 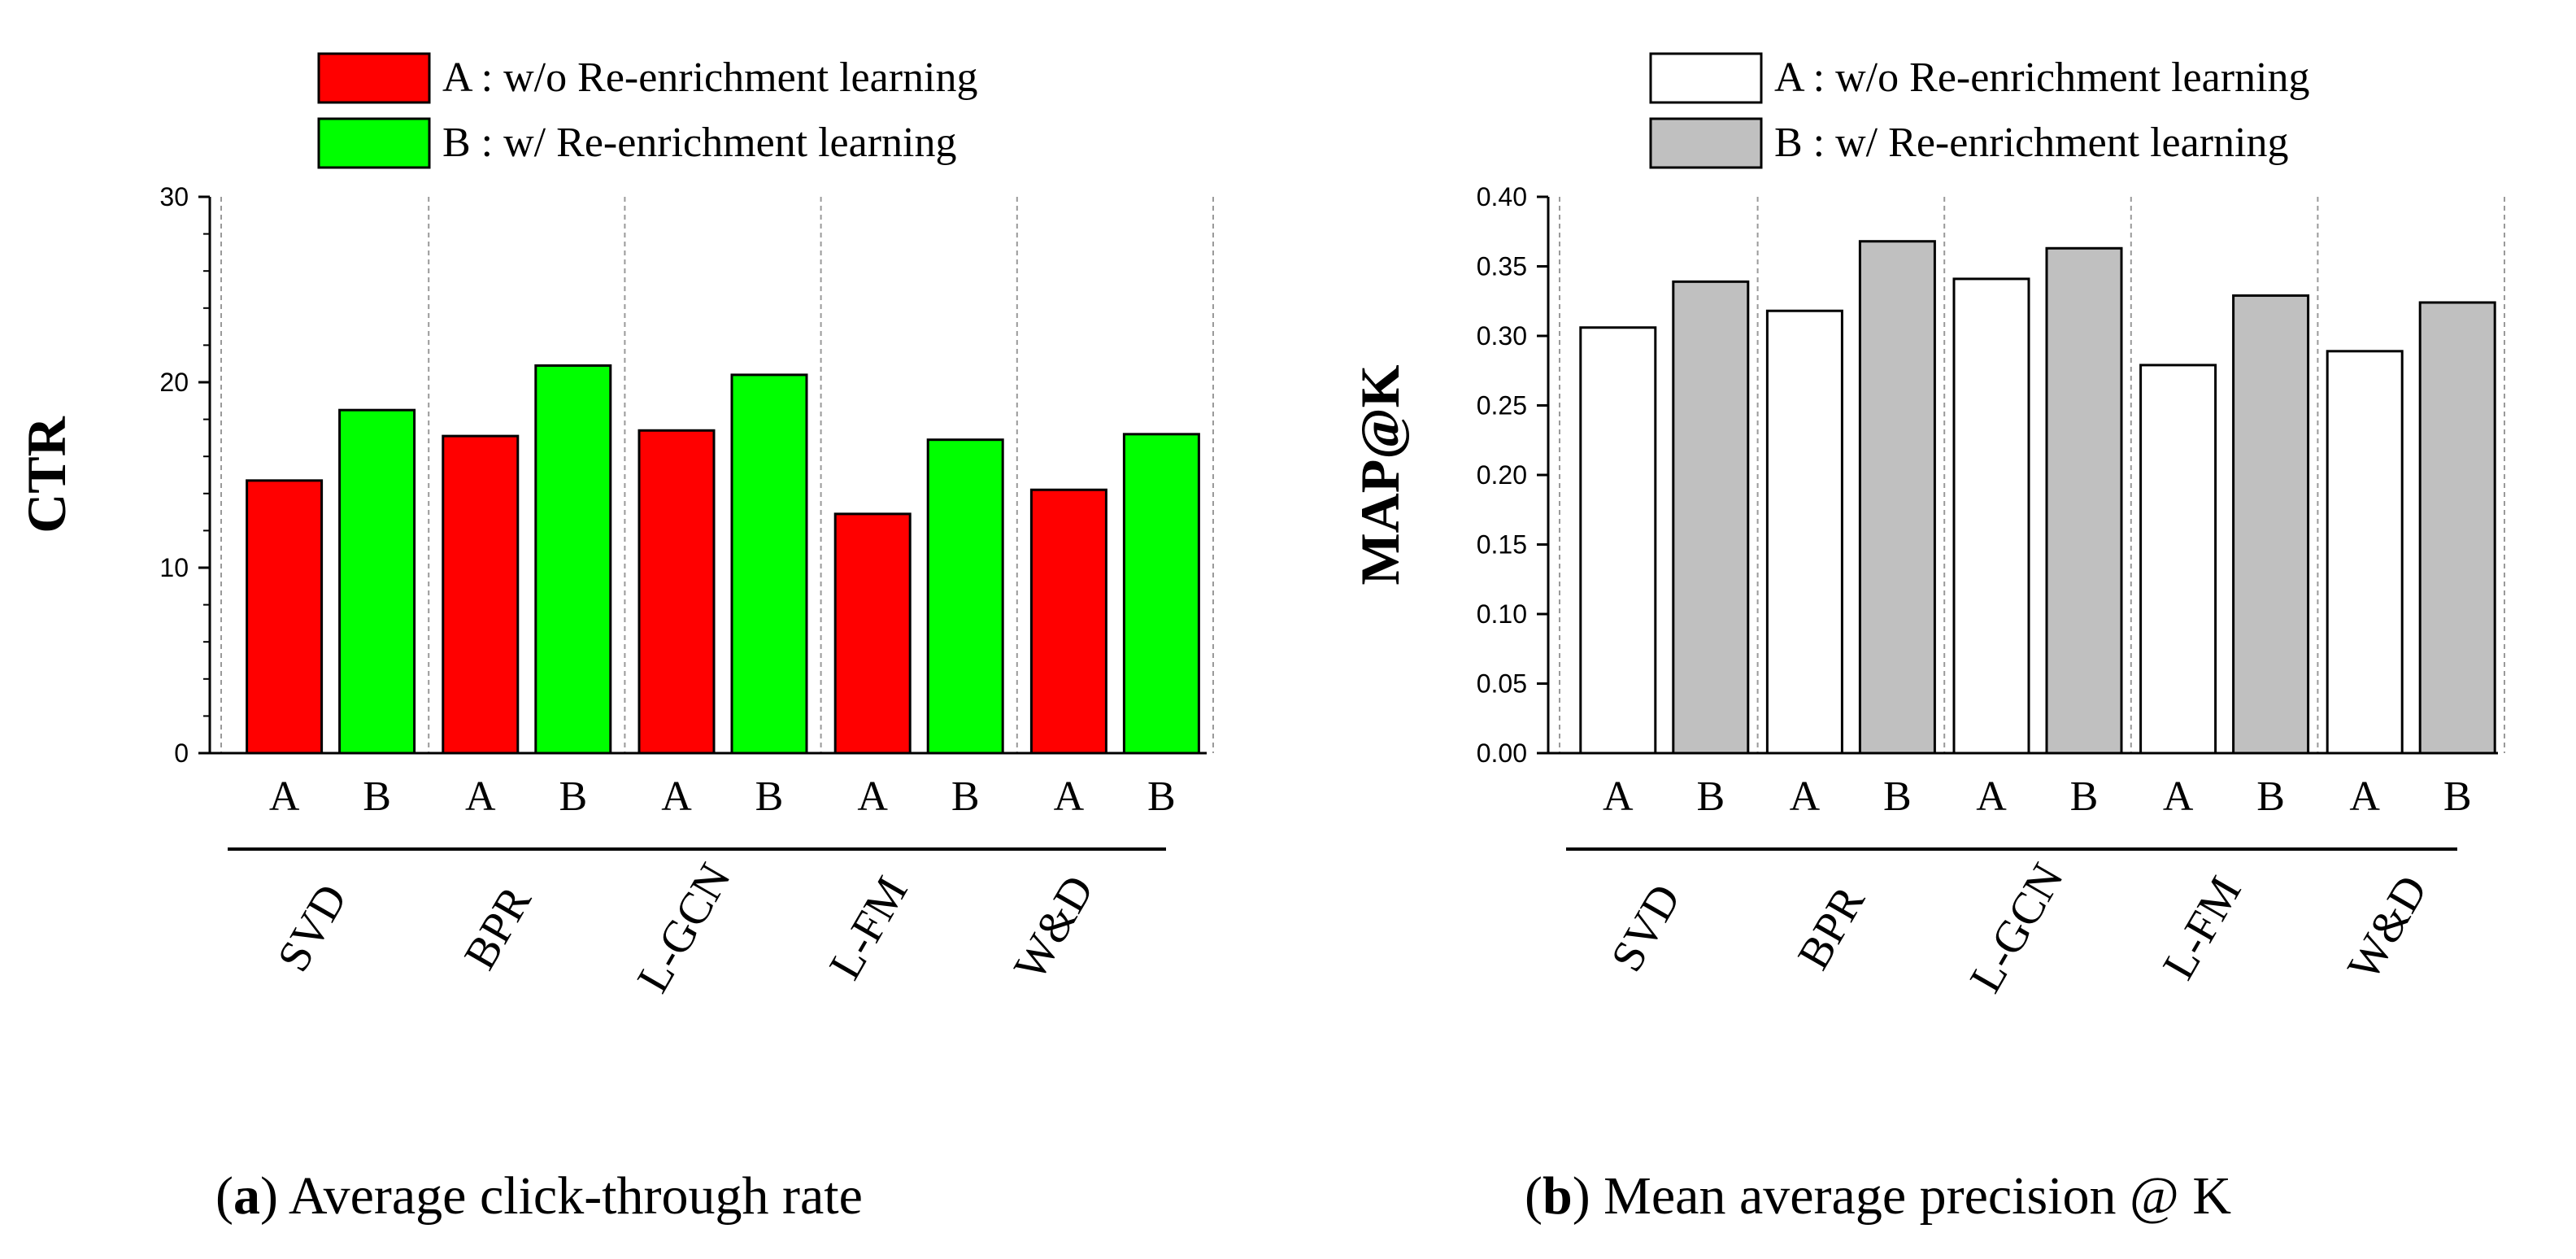 I want to click on y-tick-label: 30, so click(x=174, y=197).